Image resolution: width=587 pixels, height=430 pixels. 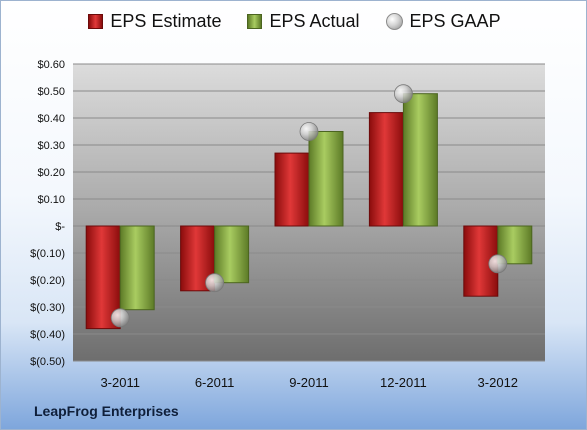 I want to click on y-tick-label: $(0.30), so click(x=47, y=308).